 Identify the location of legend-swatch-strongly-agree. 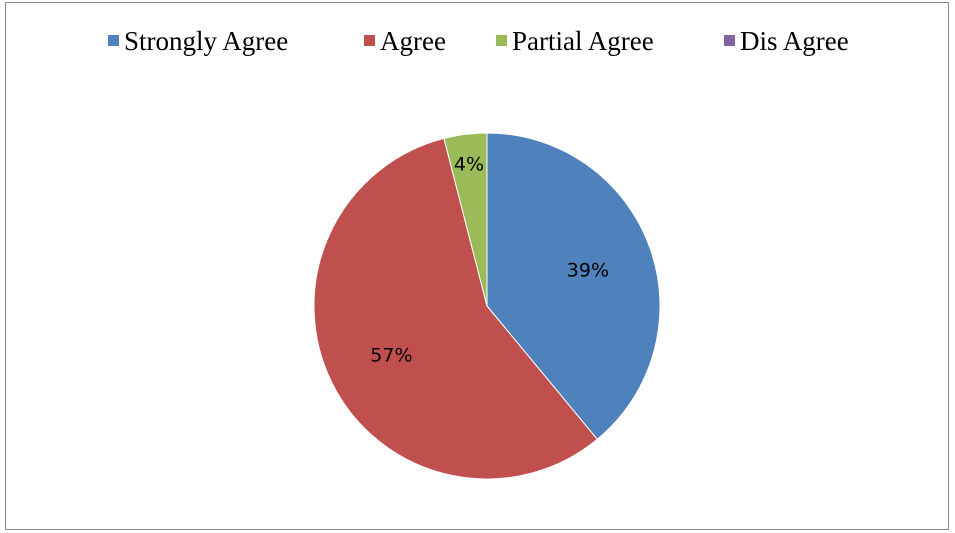
(113, 40).